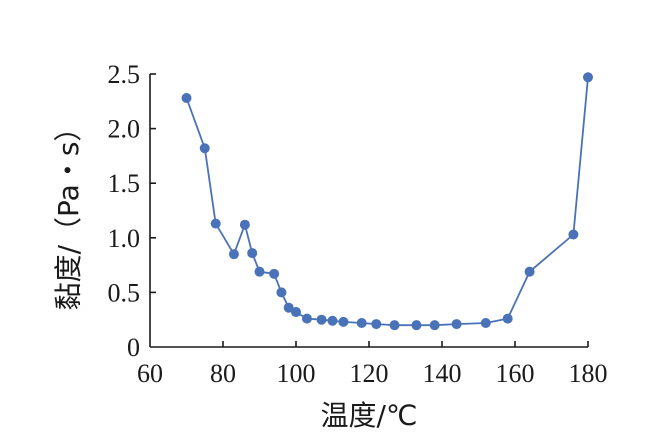 The image size is (654, 446). What do you see at coordinates (515, 373) in the screenshot?
I see `x-tick-label: 160` at bounding box center [515, 373].